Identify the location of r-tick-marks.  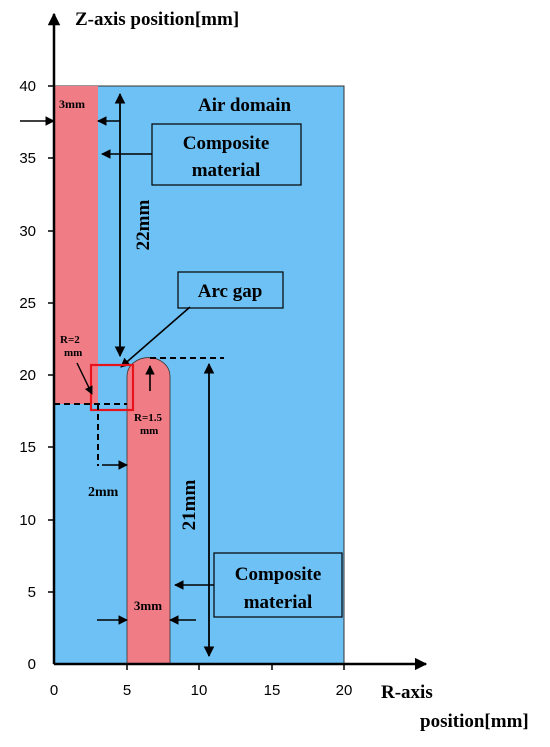
(235, 667).